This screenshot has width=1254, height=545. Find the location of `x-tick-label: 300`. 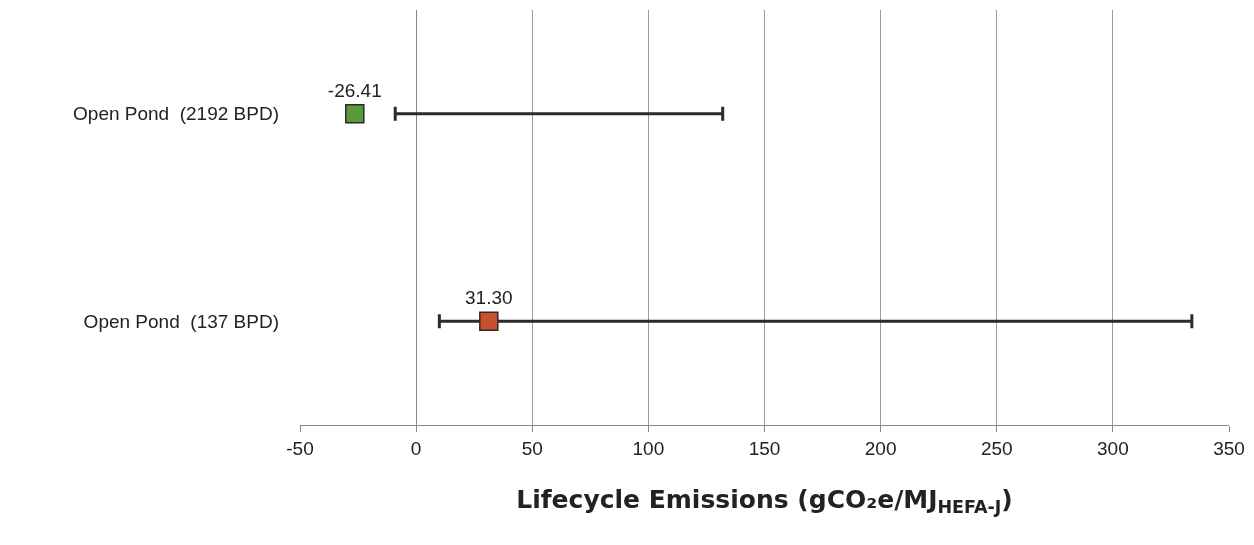

x-tick-label: 300 is located at coordinates (1113, 448).